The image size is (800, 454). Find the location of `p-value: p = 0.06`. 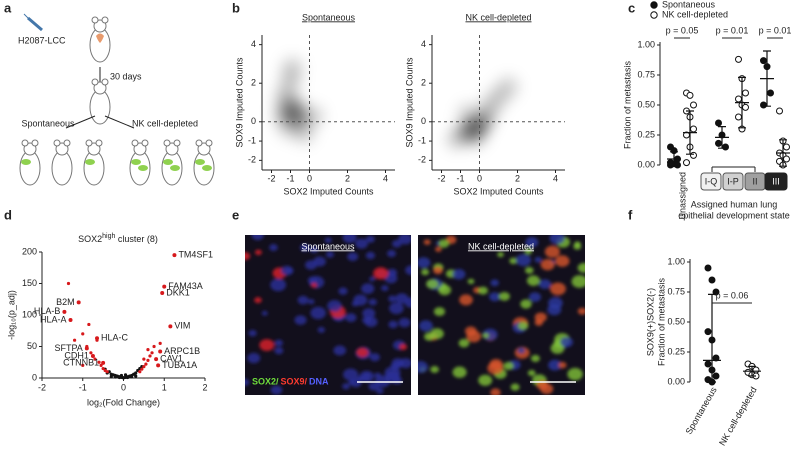

p-value: p = 0.06 is located at coordinates (732, 295).